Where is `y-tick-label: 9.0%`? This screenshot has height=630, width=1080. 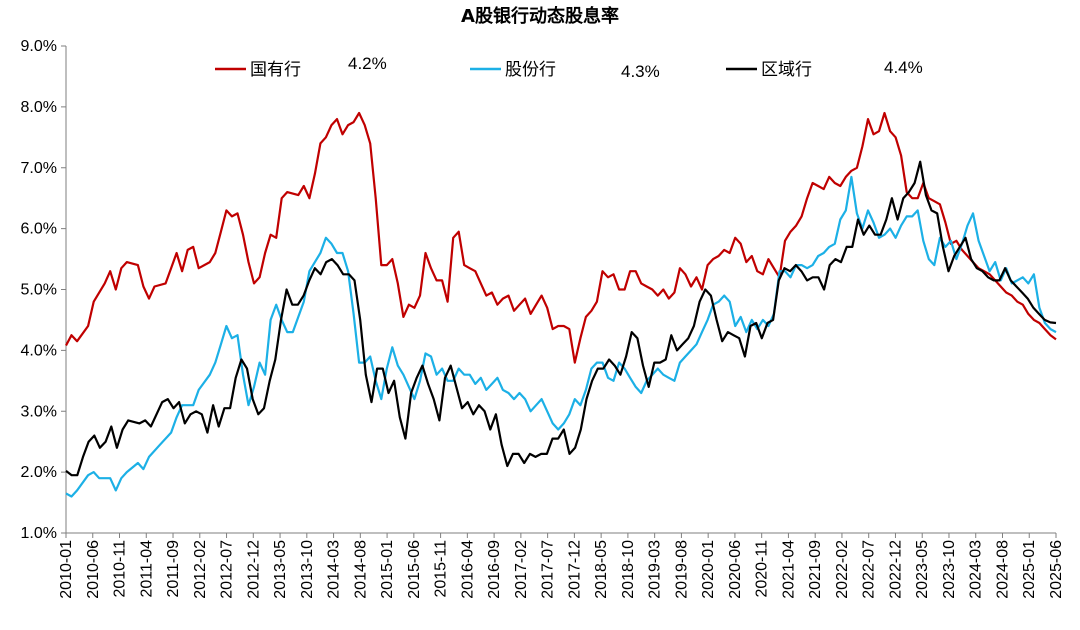
y-tick-label: 9.0% is located at coordinates (39, 46).